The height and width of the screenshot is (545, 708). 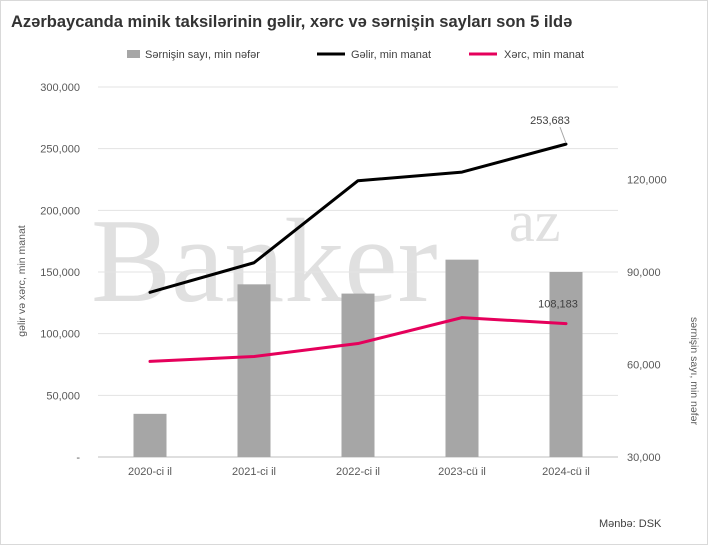 I want to click on category-label: 2021-ci il, so click(x=254, y=472).